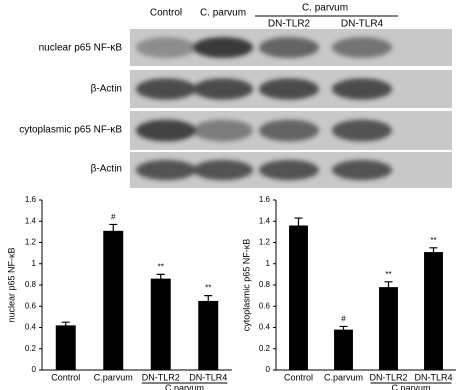  Describe the element at coordinates (223, 13) in the screenshot. I see `lane-label: C. parvum` at that location.